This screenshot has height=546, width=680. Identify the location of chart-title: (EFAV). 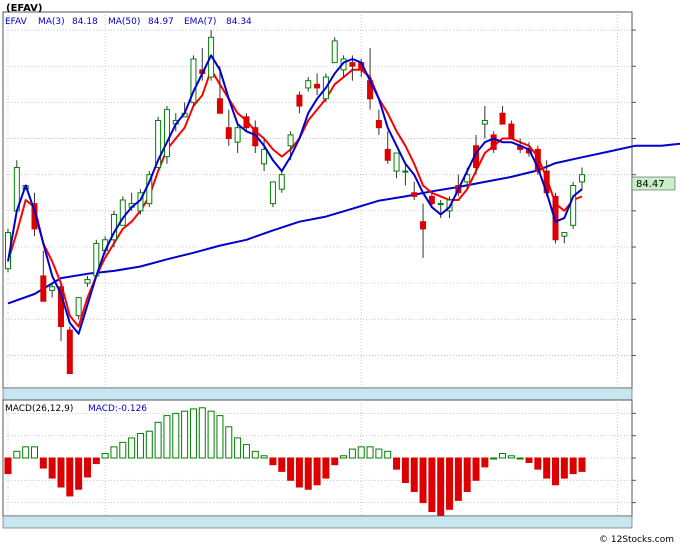
(24, 8).